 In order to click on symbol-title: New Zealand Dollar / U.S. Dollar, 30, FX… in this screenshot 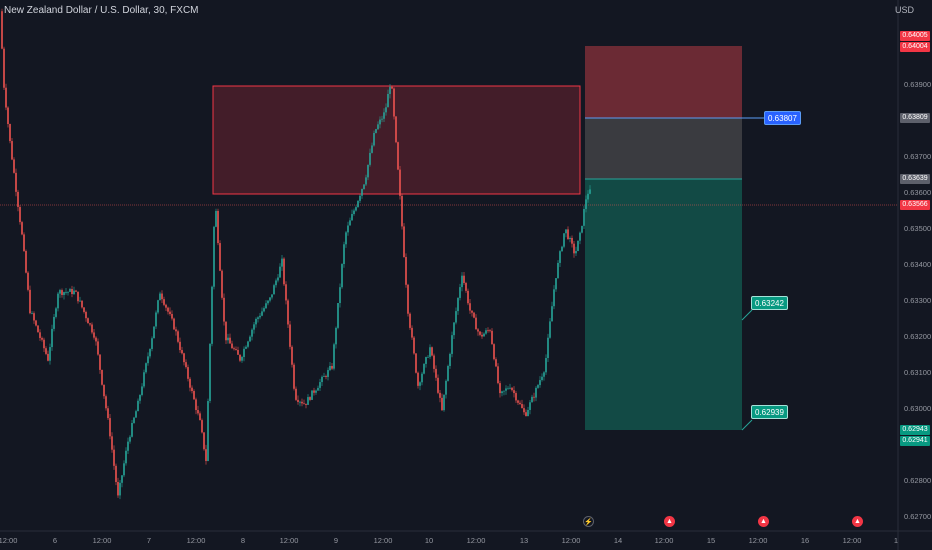, I will do `click(101, 10)`.